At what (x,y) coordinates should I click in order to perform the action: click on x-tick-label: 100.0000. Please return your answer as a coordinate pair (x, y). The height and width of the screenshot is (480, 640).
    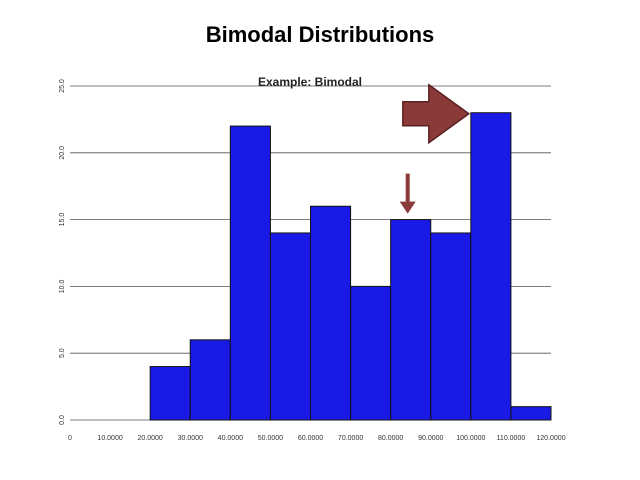
    Looking at the image, I should click on (470, 438).